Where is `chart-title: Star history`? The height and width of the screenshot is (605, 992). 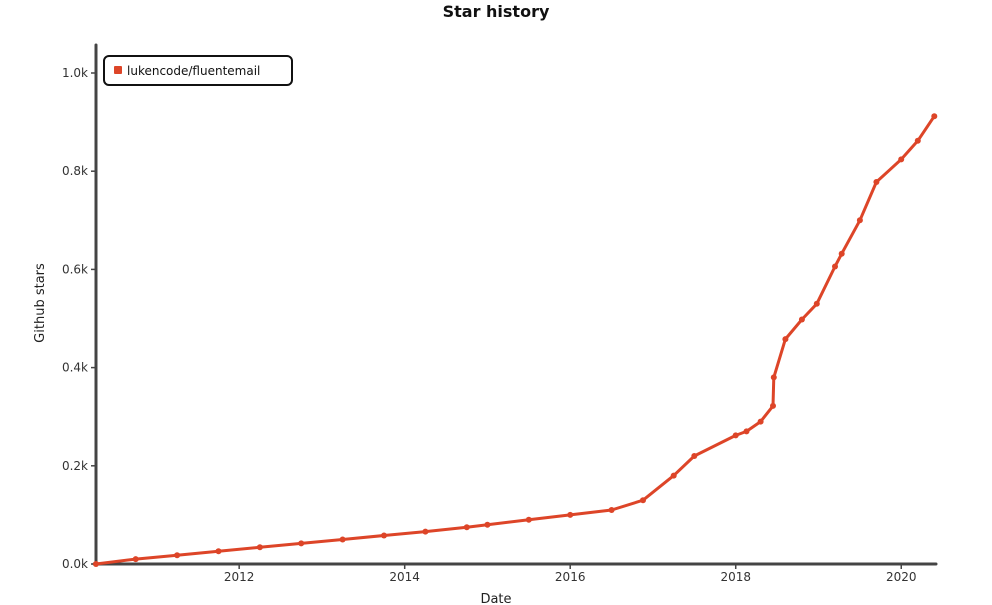
chart-title: Star history is located at coordinates (496, 11).